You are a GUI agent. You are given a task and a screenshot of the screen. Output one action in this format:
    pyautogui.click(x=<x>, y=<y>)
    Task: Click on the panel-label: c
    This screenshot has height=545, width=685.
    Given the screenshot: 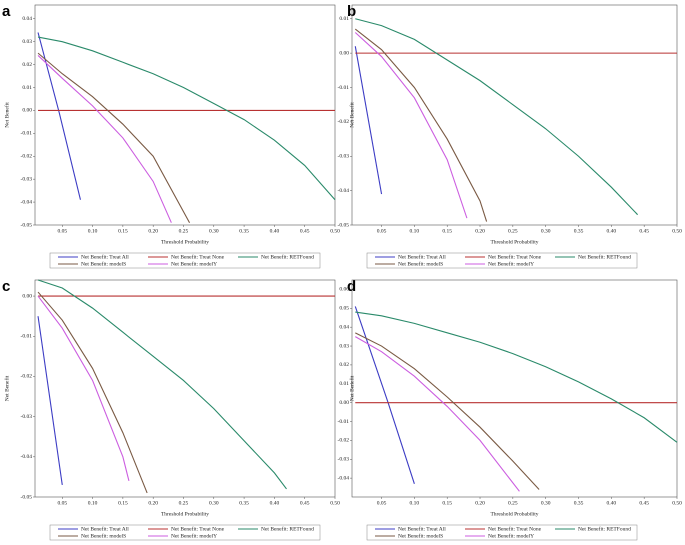 What is the action you would take?
    pyautogui.click(x=6, y=286)
    